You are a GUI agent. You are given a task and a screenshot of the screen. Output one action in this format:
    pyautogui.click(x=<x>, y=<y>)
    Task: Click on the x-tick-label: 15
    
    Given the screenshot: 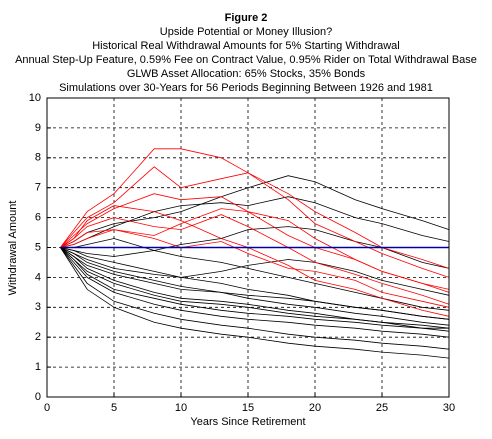 What is the action you would take?
    pyautogui.click(x=248, y=408)
    